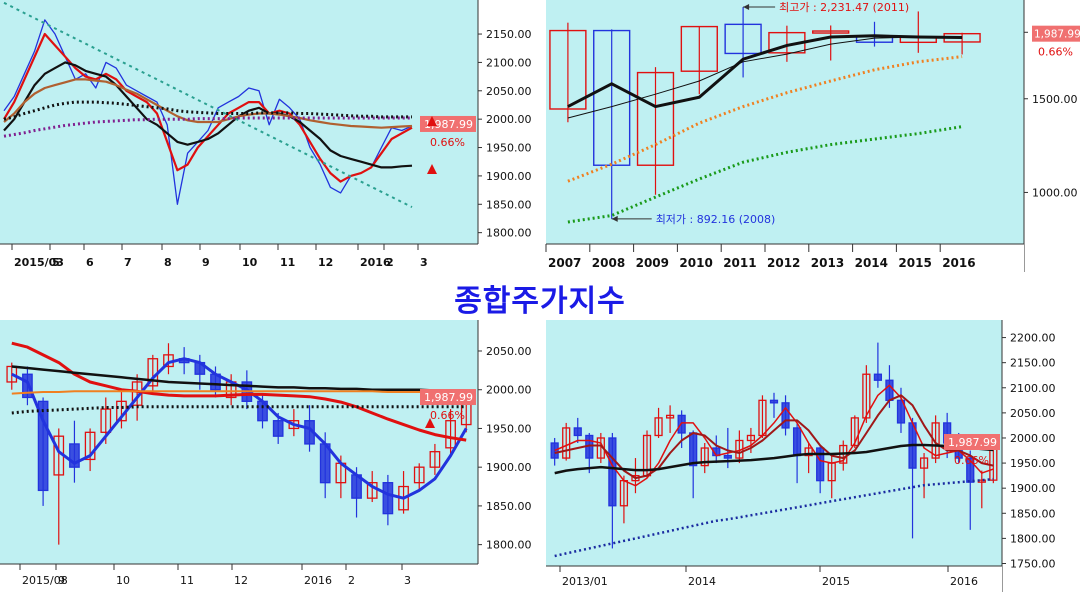 The height and width of the screenshot is (592, 1080). I want to click on y-tick-label: 2200.00, so click(1033, 338).